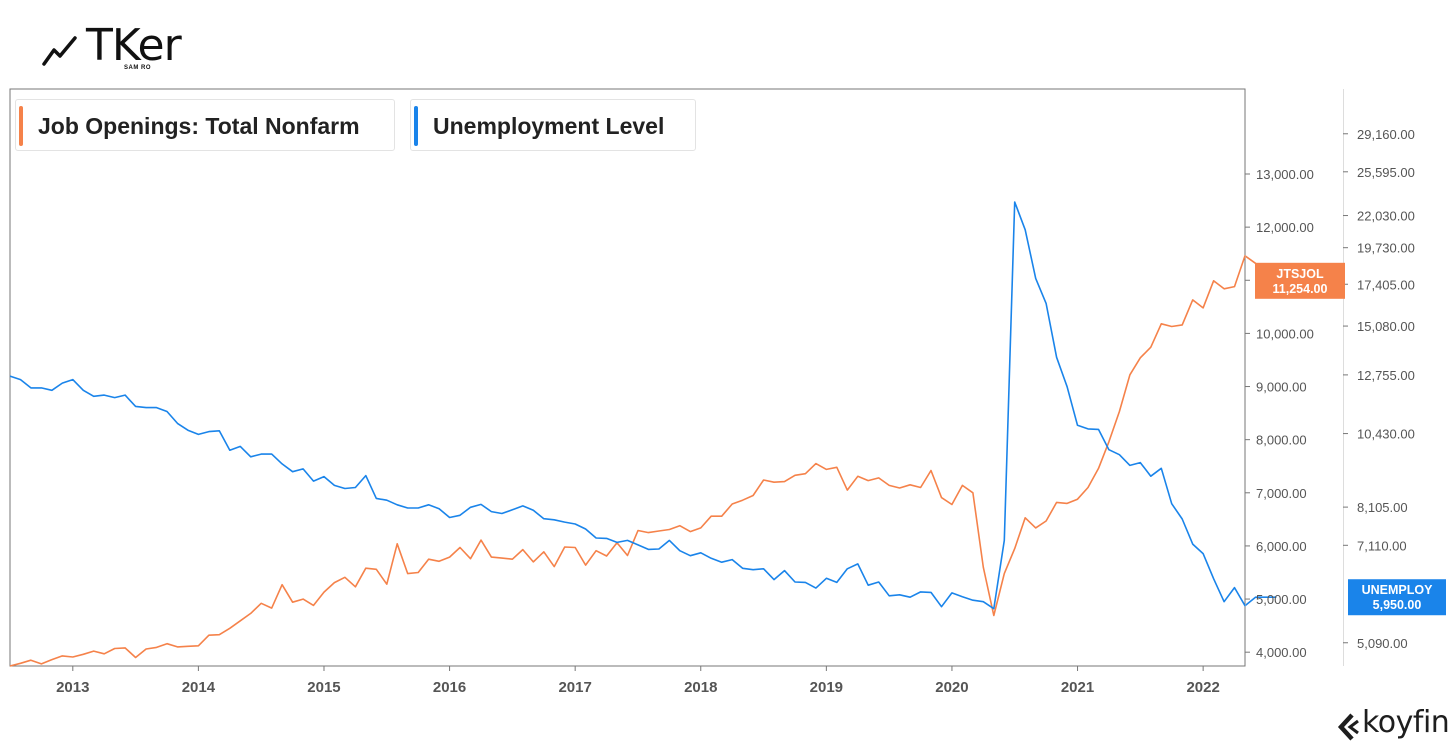 The image size is (1456, 752). Describe the element at coordinates (826, 687) in the screenshot. I see `x-tick-label-2019: 2019` at that location.